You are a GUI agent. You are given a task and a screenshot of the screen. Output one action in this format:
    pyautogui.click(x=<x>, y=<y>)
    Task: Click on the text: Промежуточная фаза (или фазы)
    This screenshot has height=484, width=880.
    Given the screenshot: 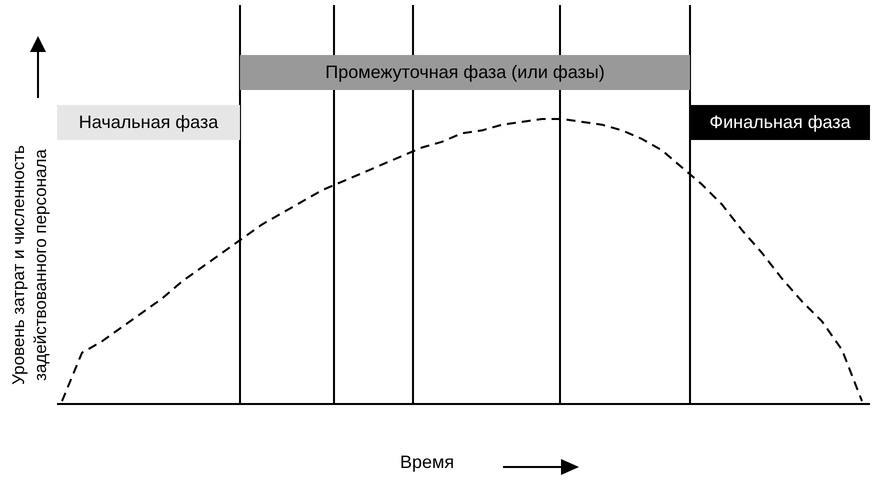 What is the action you would take?
    pyautogui.click(x=465, y=72)
    